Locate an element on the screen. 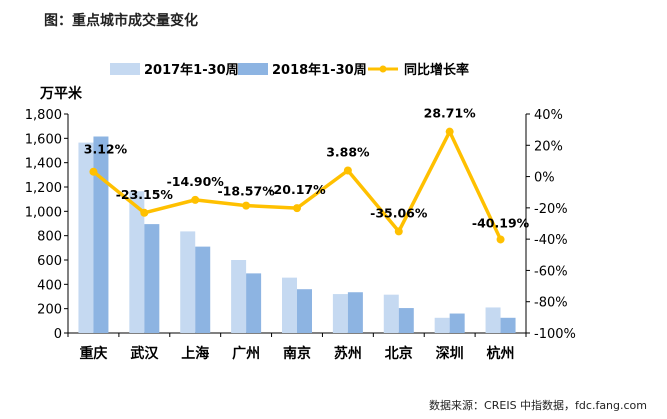 The width and height of the screenshot is (667, 419). y2-tick-label: 40% is located at coordinates (548, 115).